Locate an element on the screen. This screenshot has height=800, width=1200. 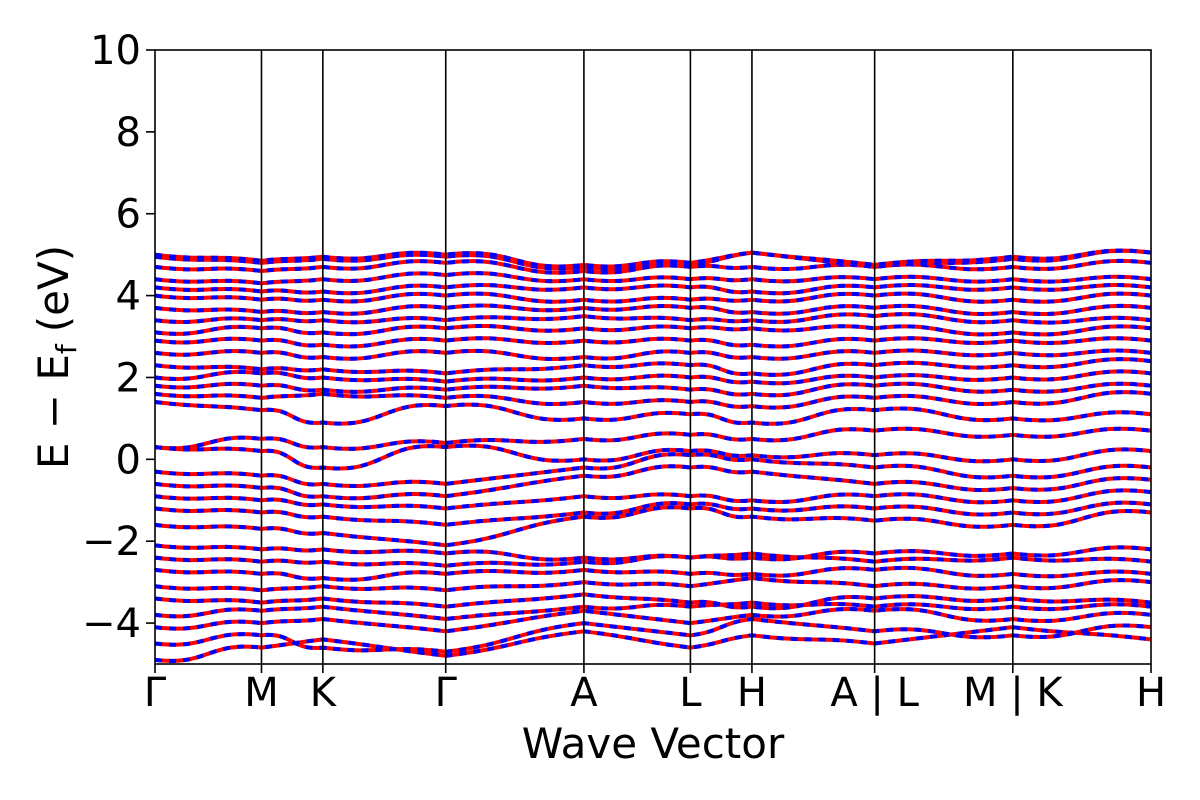
x-axis-label: Wave Vector is located at coordinates (653, 743).